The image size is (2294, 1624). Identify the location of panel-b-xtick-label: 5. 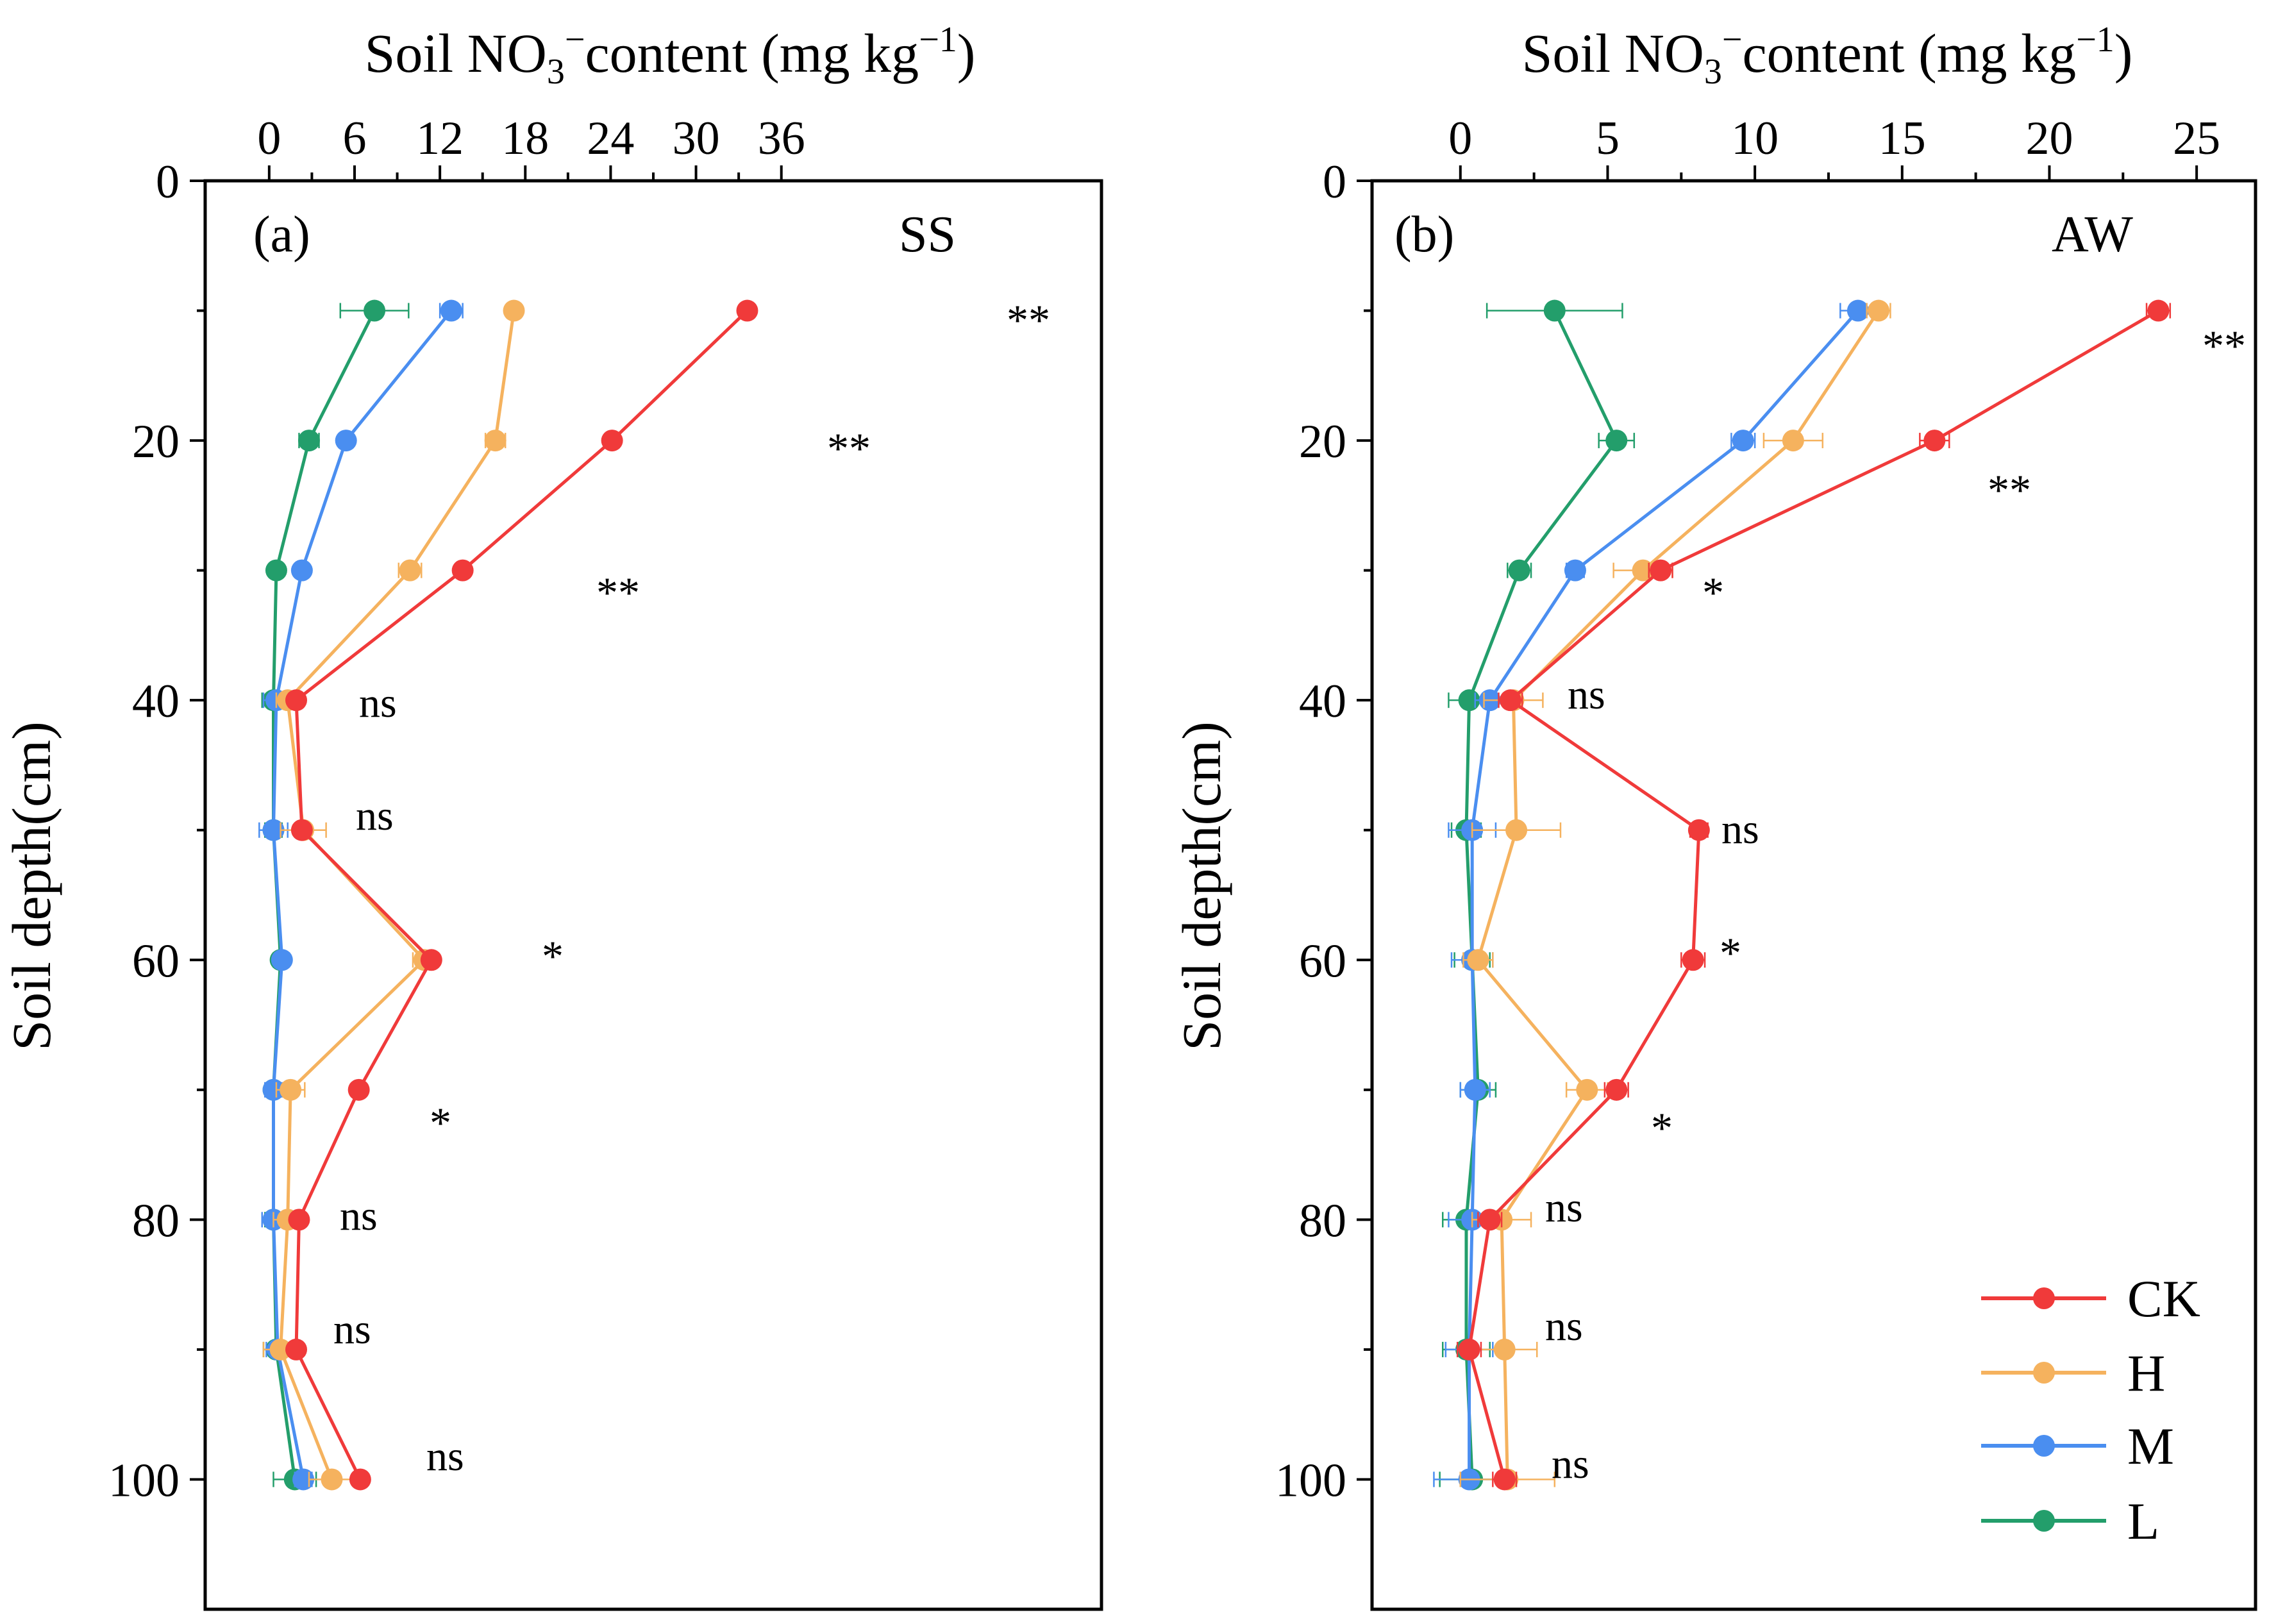
(1608, 138).